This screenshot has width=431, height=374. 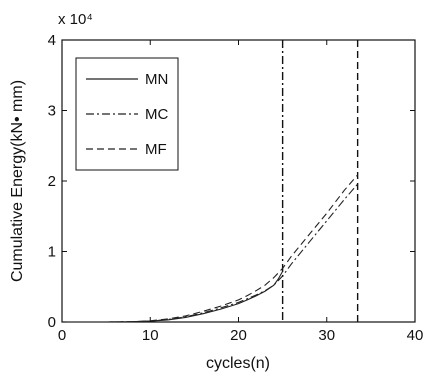 What do you see at coordinates (238, 335) in the screenshot?
I see `x-tick-label: 20` at bounding box center [238, 335].